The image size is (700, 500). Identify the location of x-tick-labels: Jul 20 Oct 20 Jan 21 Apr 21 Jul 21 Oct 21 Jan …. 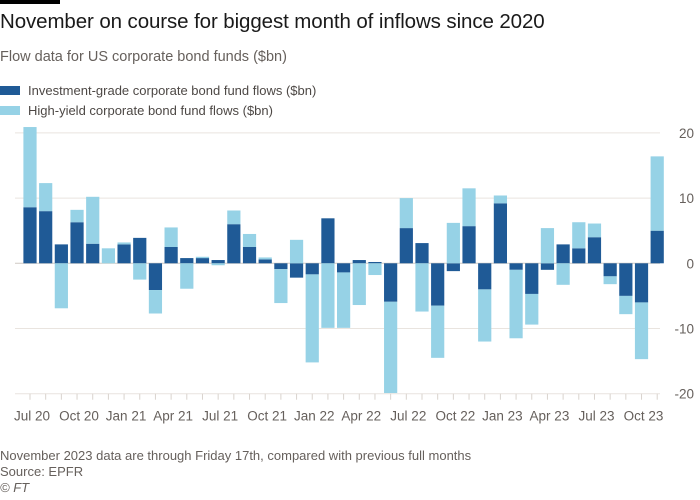
(338, 416).